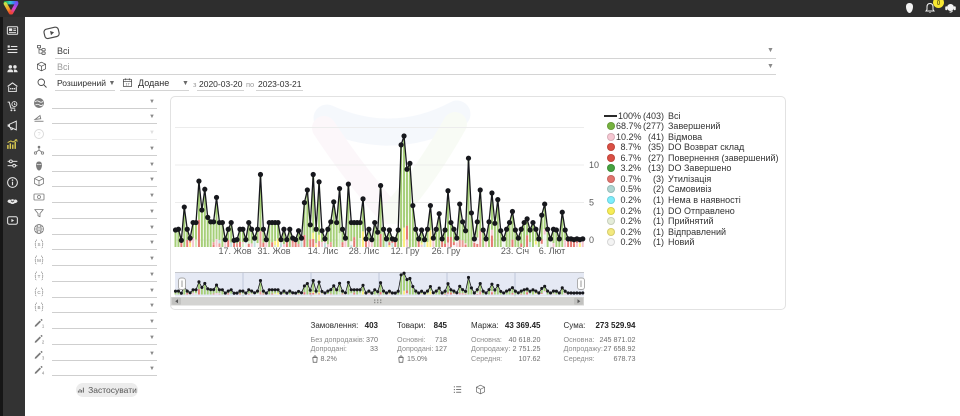 This screenshot has width=960, height=416. What do you see at coordinates (234, 251) in the screenshot?
I see `svg-text: 17. Жов` at bounding box center [234, 251].